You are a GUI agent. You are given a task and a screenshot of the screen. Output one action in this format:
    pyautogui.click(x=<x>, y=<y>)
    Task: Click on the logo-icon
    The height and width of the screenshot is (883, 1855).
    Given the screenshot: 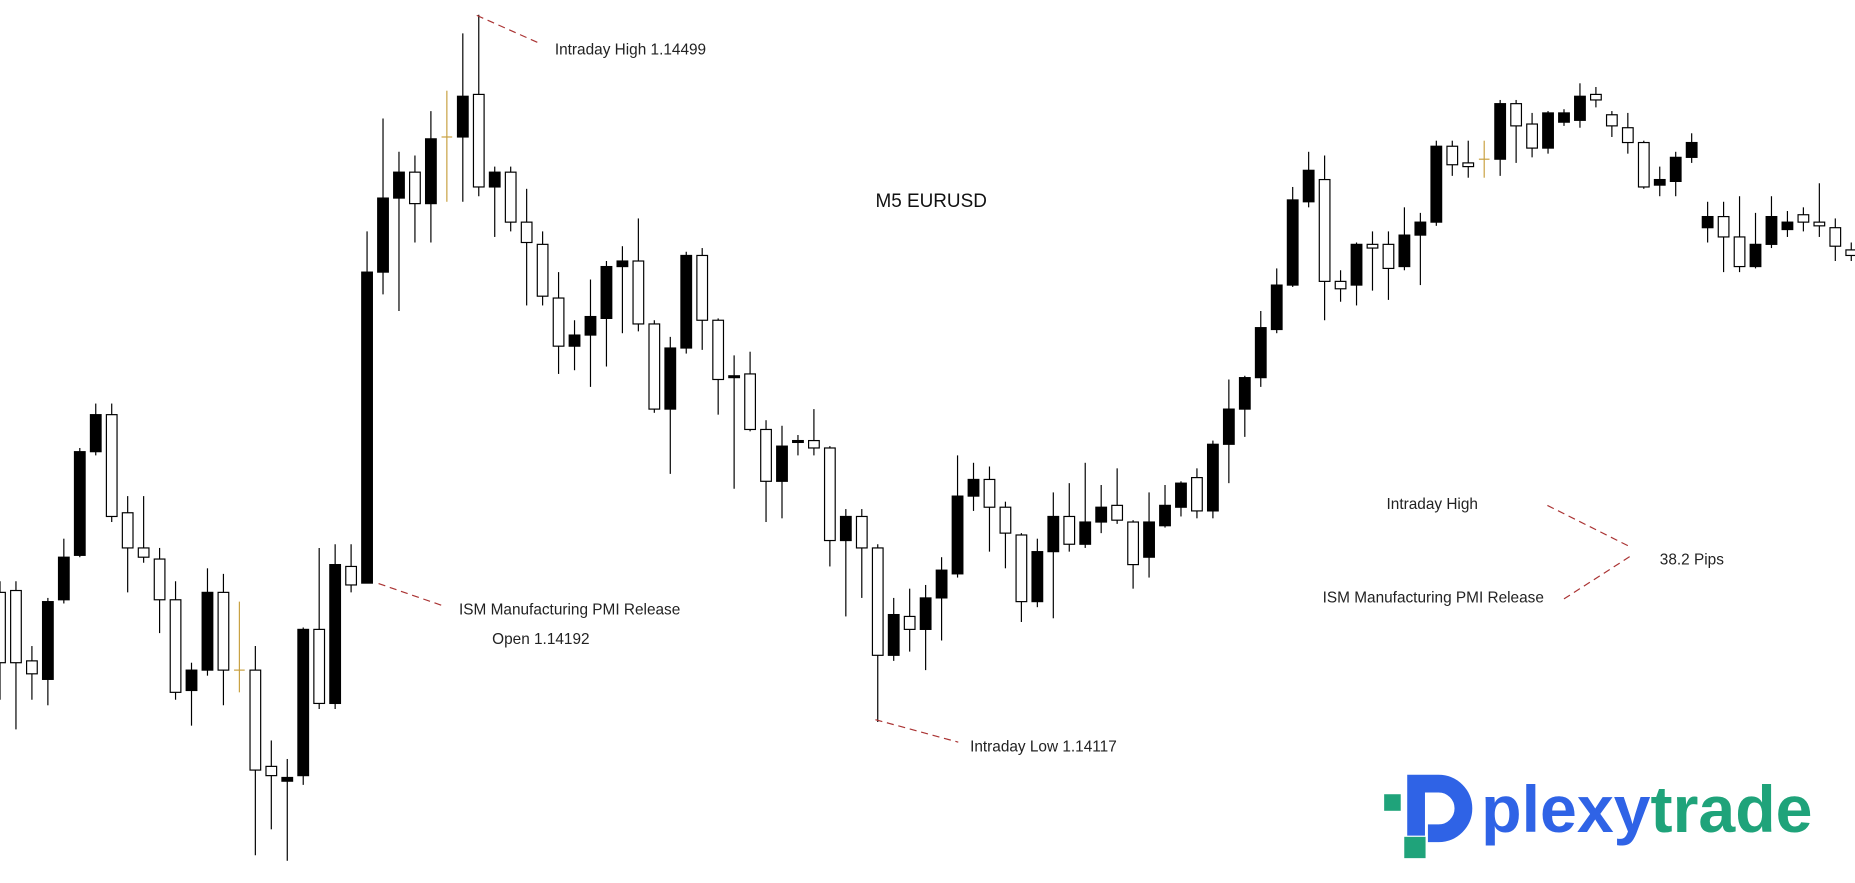 What is the action you would take?
    pyautogui.click(x=1440, y=808)
    